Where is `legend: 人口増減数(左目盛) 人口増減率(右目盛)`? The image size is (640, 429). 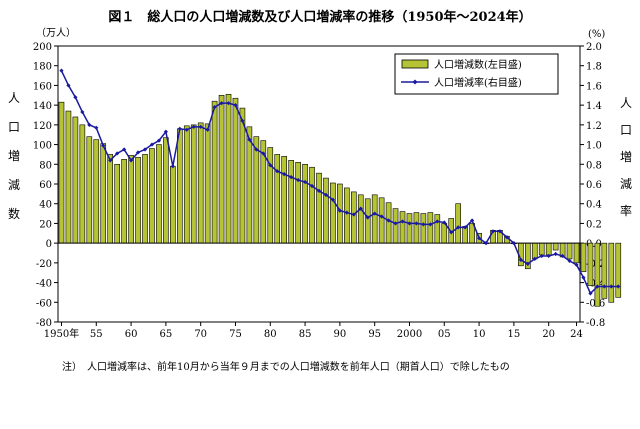
legend: 人口増減数(左目盛) 人口増減率(右目盛) is located at coordinates (476, 74).